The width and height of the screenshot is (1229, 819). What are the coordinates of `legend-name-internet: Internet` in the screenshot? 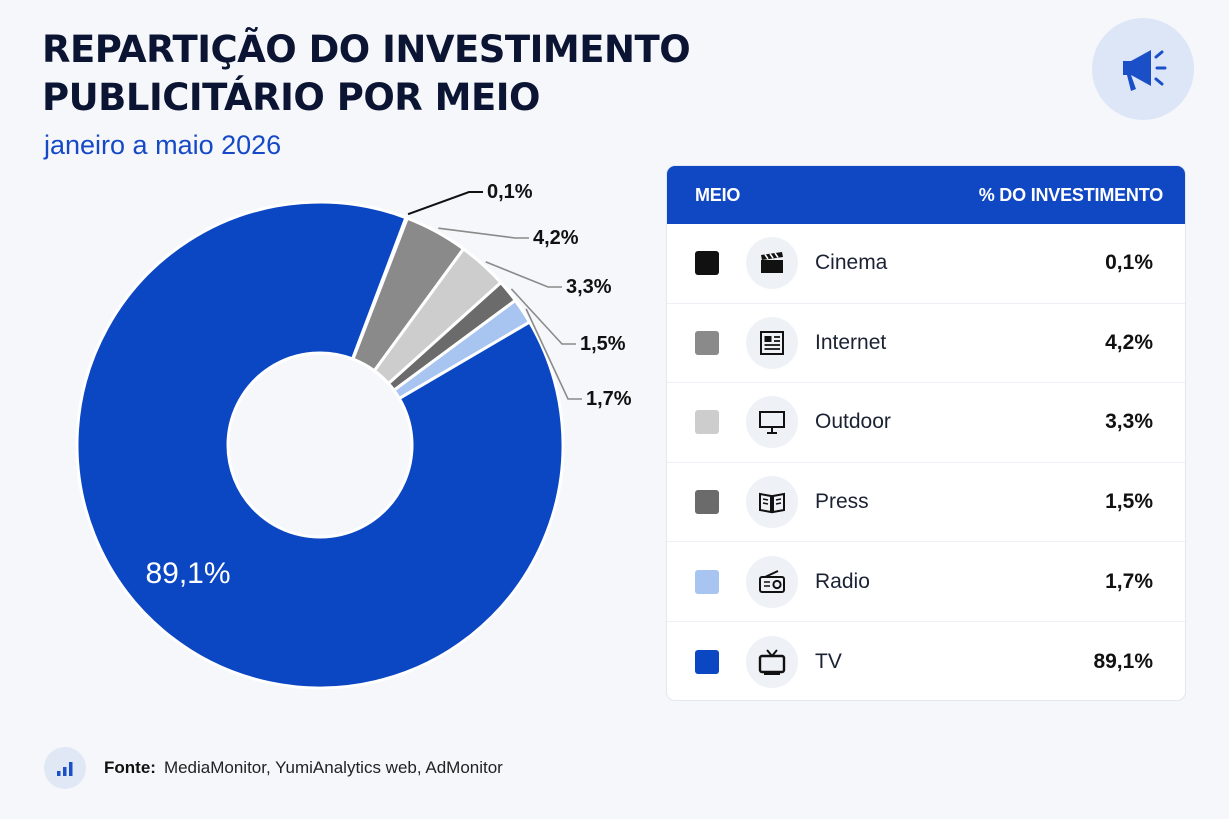 It's located at (851, 342).